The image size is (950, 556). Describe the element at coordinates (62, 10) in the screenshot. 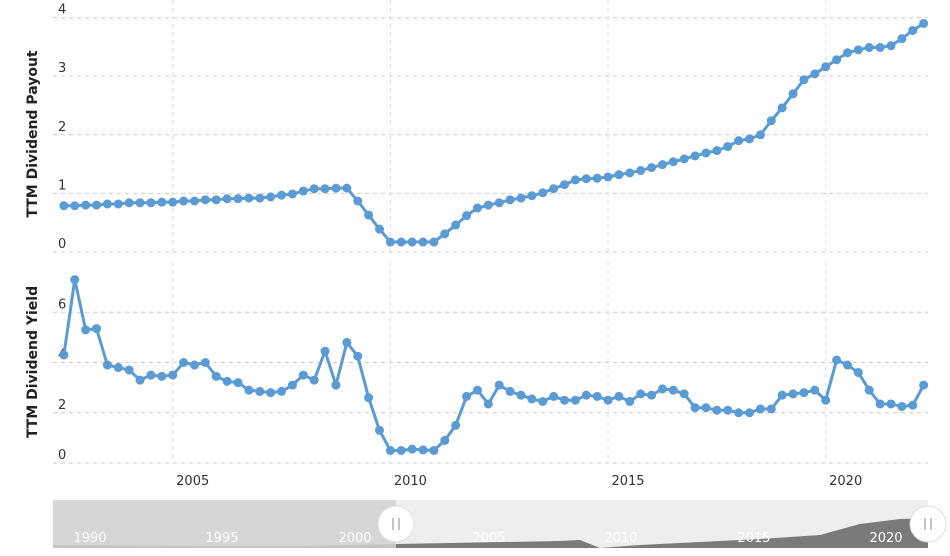

I see `y-tick-label: 4` at that location.